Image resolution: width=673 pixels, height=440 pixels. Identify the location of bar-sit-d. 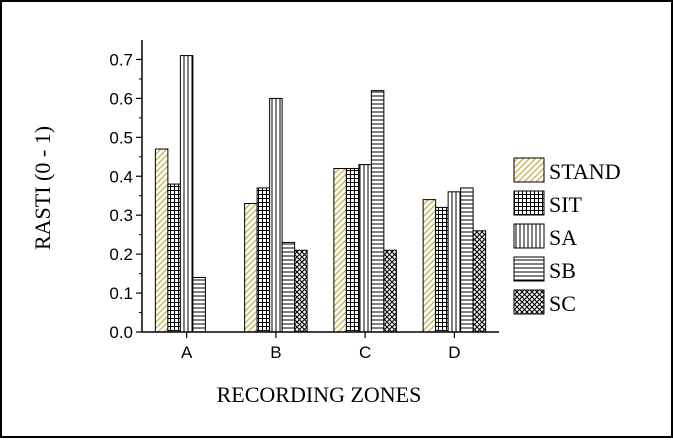
(442, 269).